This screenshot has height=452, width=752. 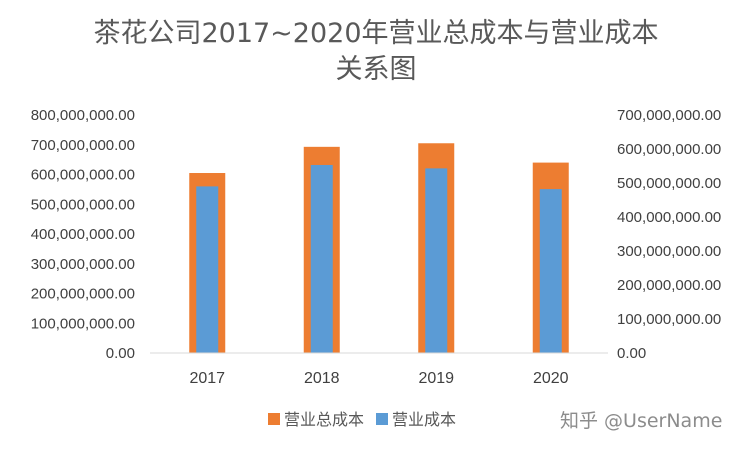 I want to click on left-tick-label: 400,000,000.00, so click(x=83, y=234).